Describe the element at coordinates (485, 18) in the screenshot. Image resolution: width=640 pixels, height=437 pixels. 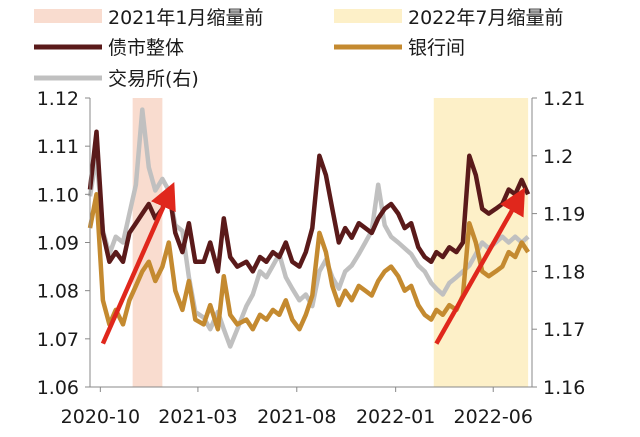
I see `legend-label-2022-shade: 2022年7月缩量前` at that location.